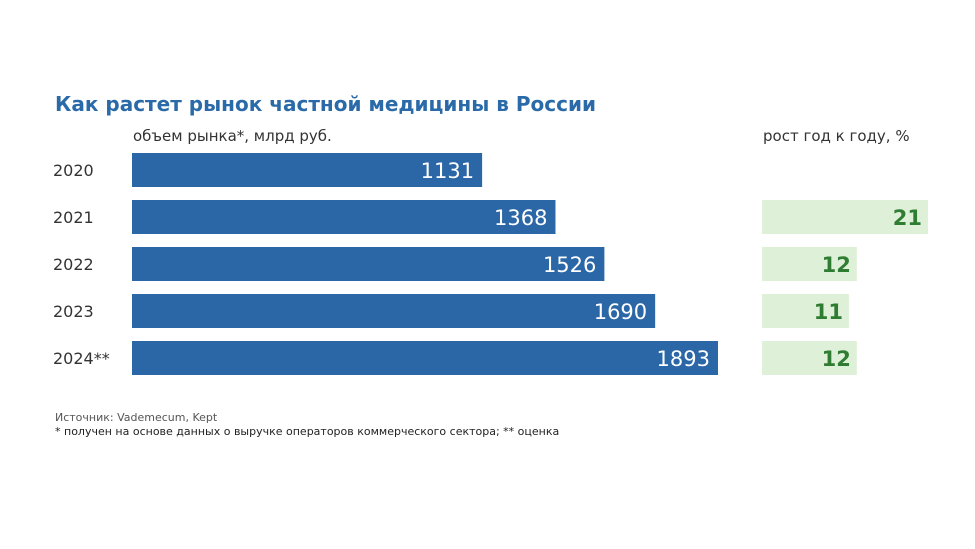 Image resolution: width=975 pixels, height=549 pixels. Describe the element at coordinates (520, 218) in the screenshot. I see `market-value-label: 1368` at that location.